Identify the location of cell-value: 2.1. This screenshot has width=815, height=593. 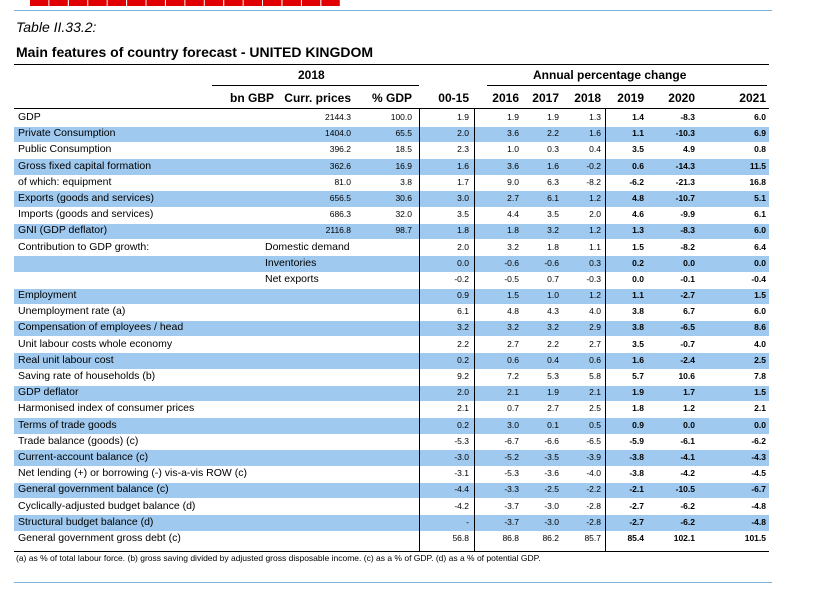
(595, 392).